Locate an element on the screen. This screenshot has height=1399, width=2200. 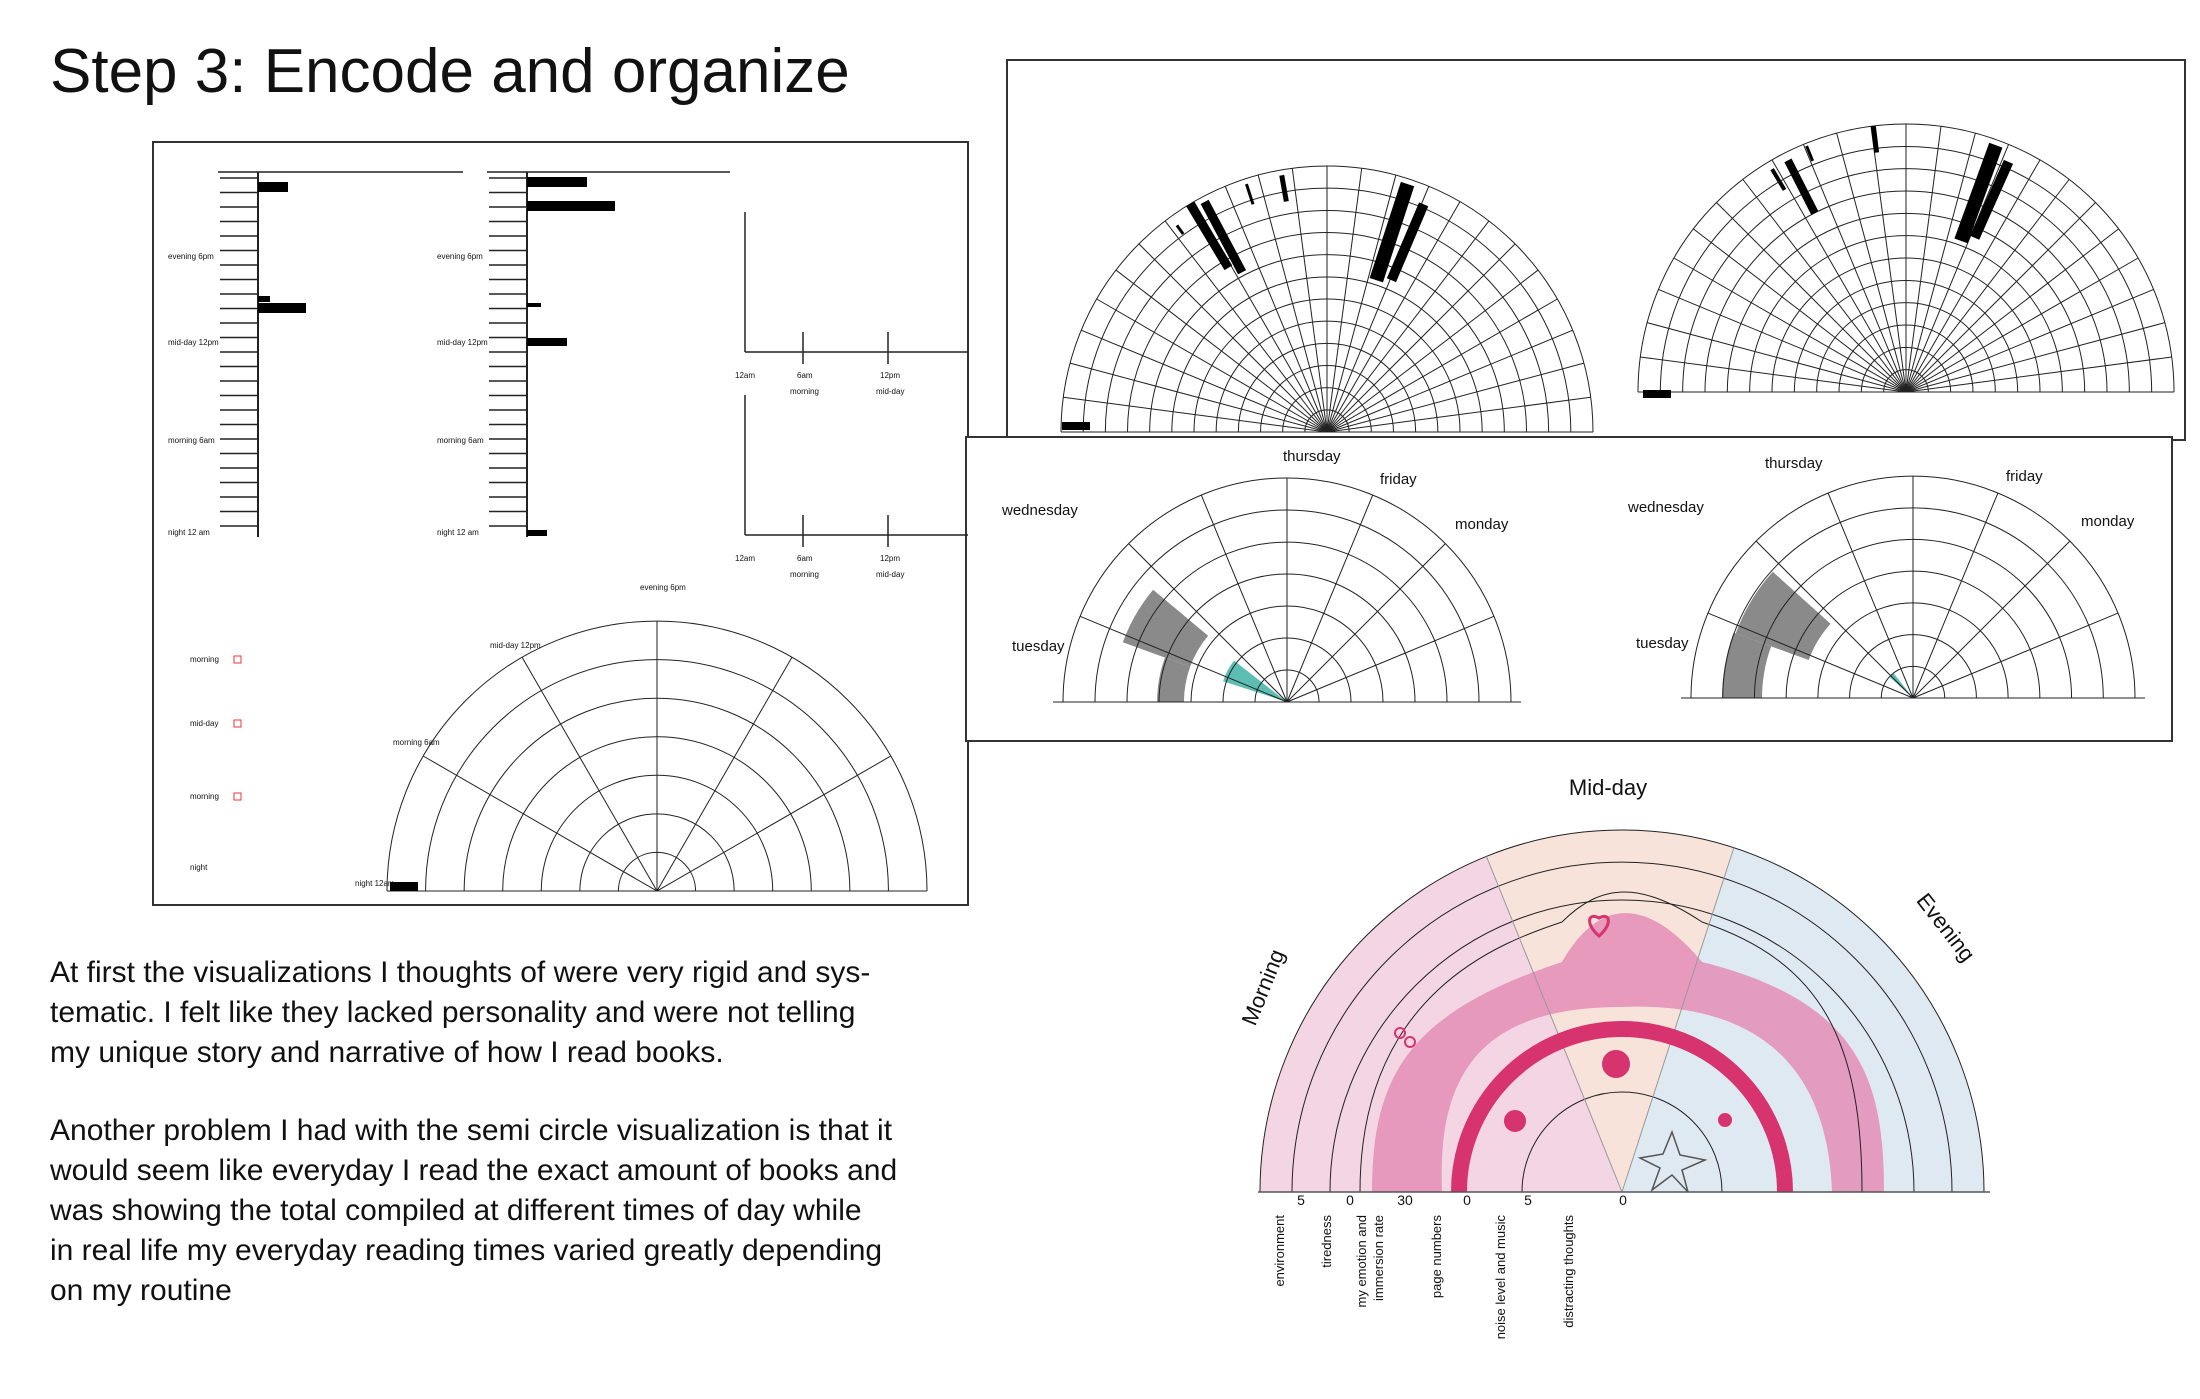
day-label: monday is located at coordinates (1482, 524).